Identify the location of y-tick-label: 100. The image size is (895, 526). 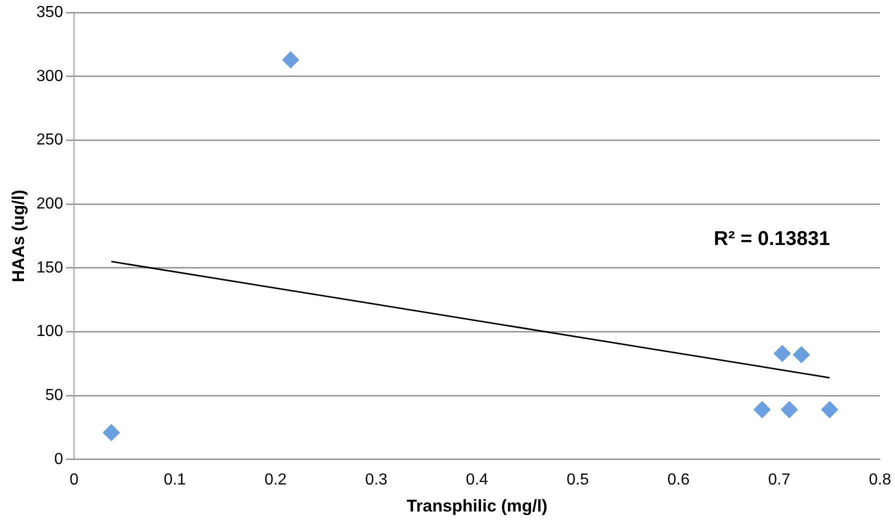
(50, 331).